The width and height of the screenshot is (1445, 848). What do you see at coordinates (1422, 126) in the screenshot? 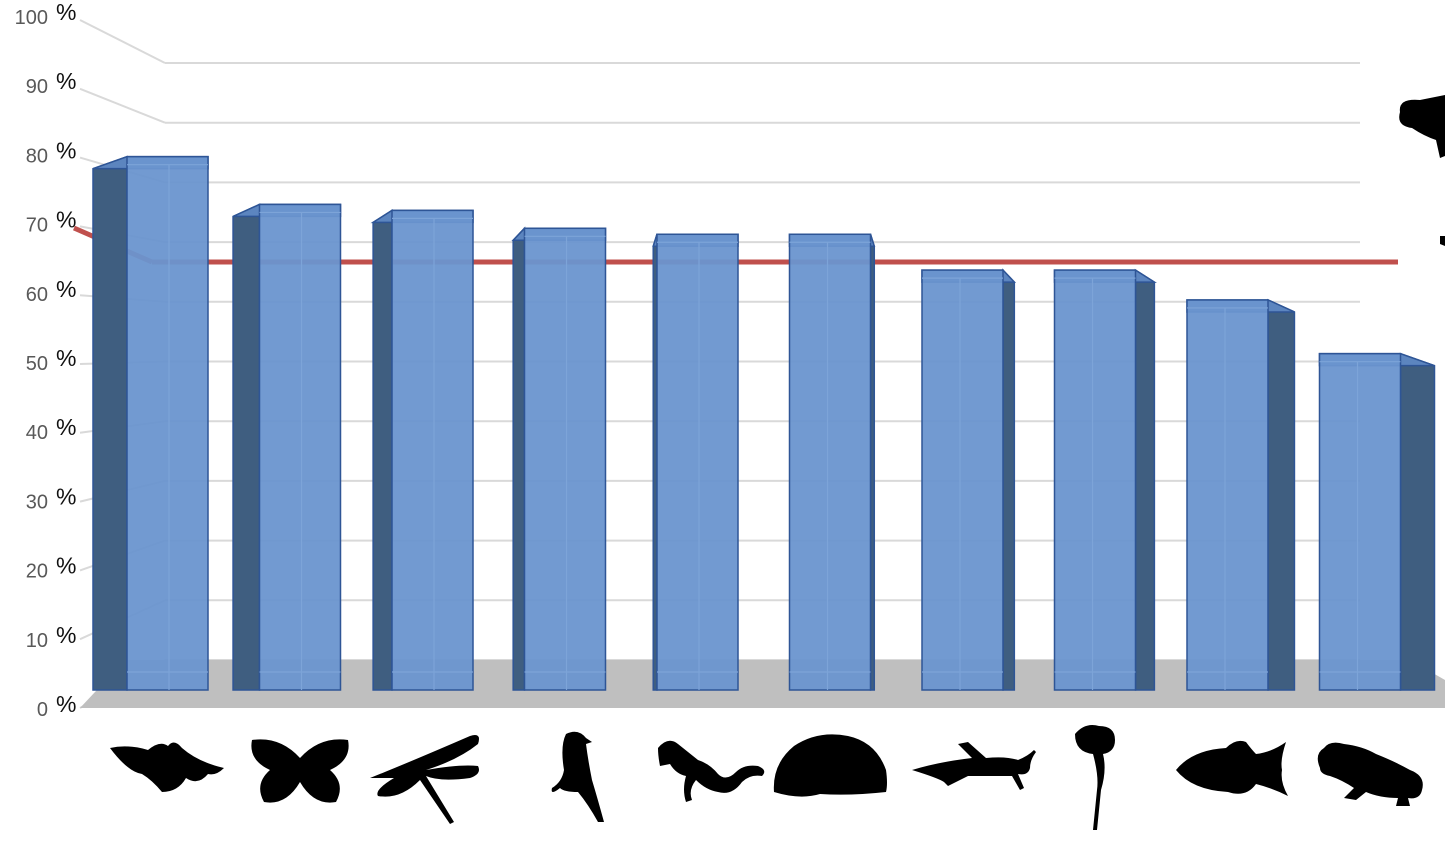
I see `tree-shape` at bounding box center [1422, 126].